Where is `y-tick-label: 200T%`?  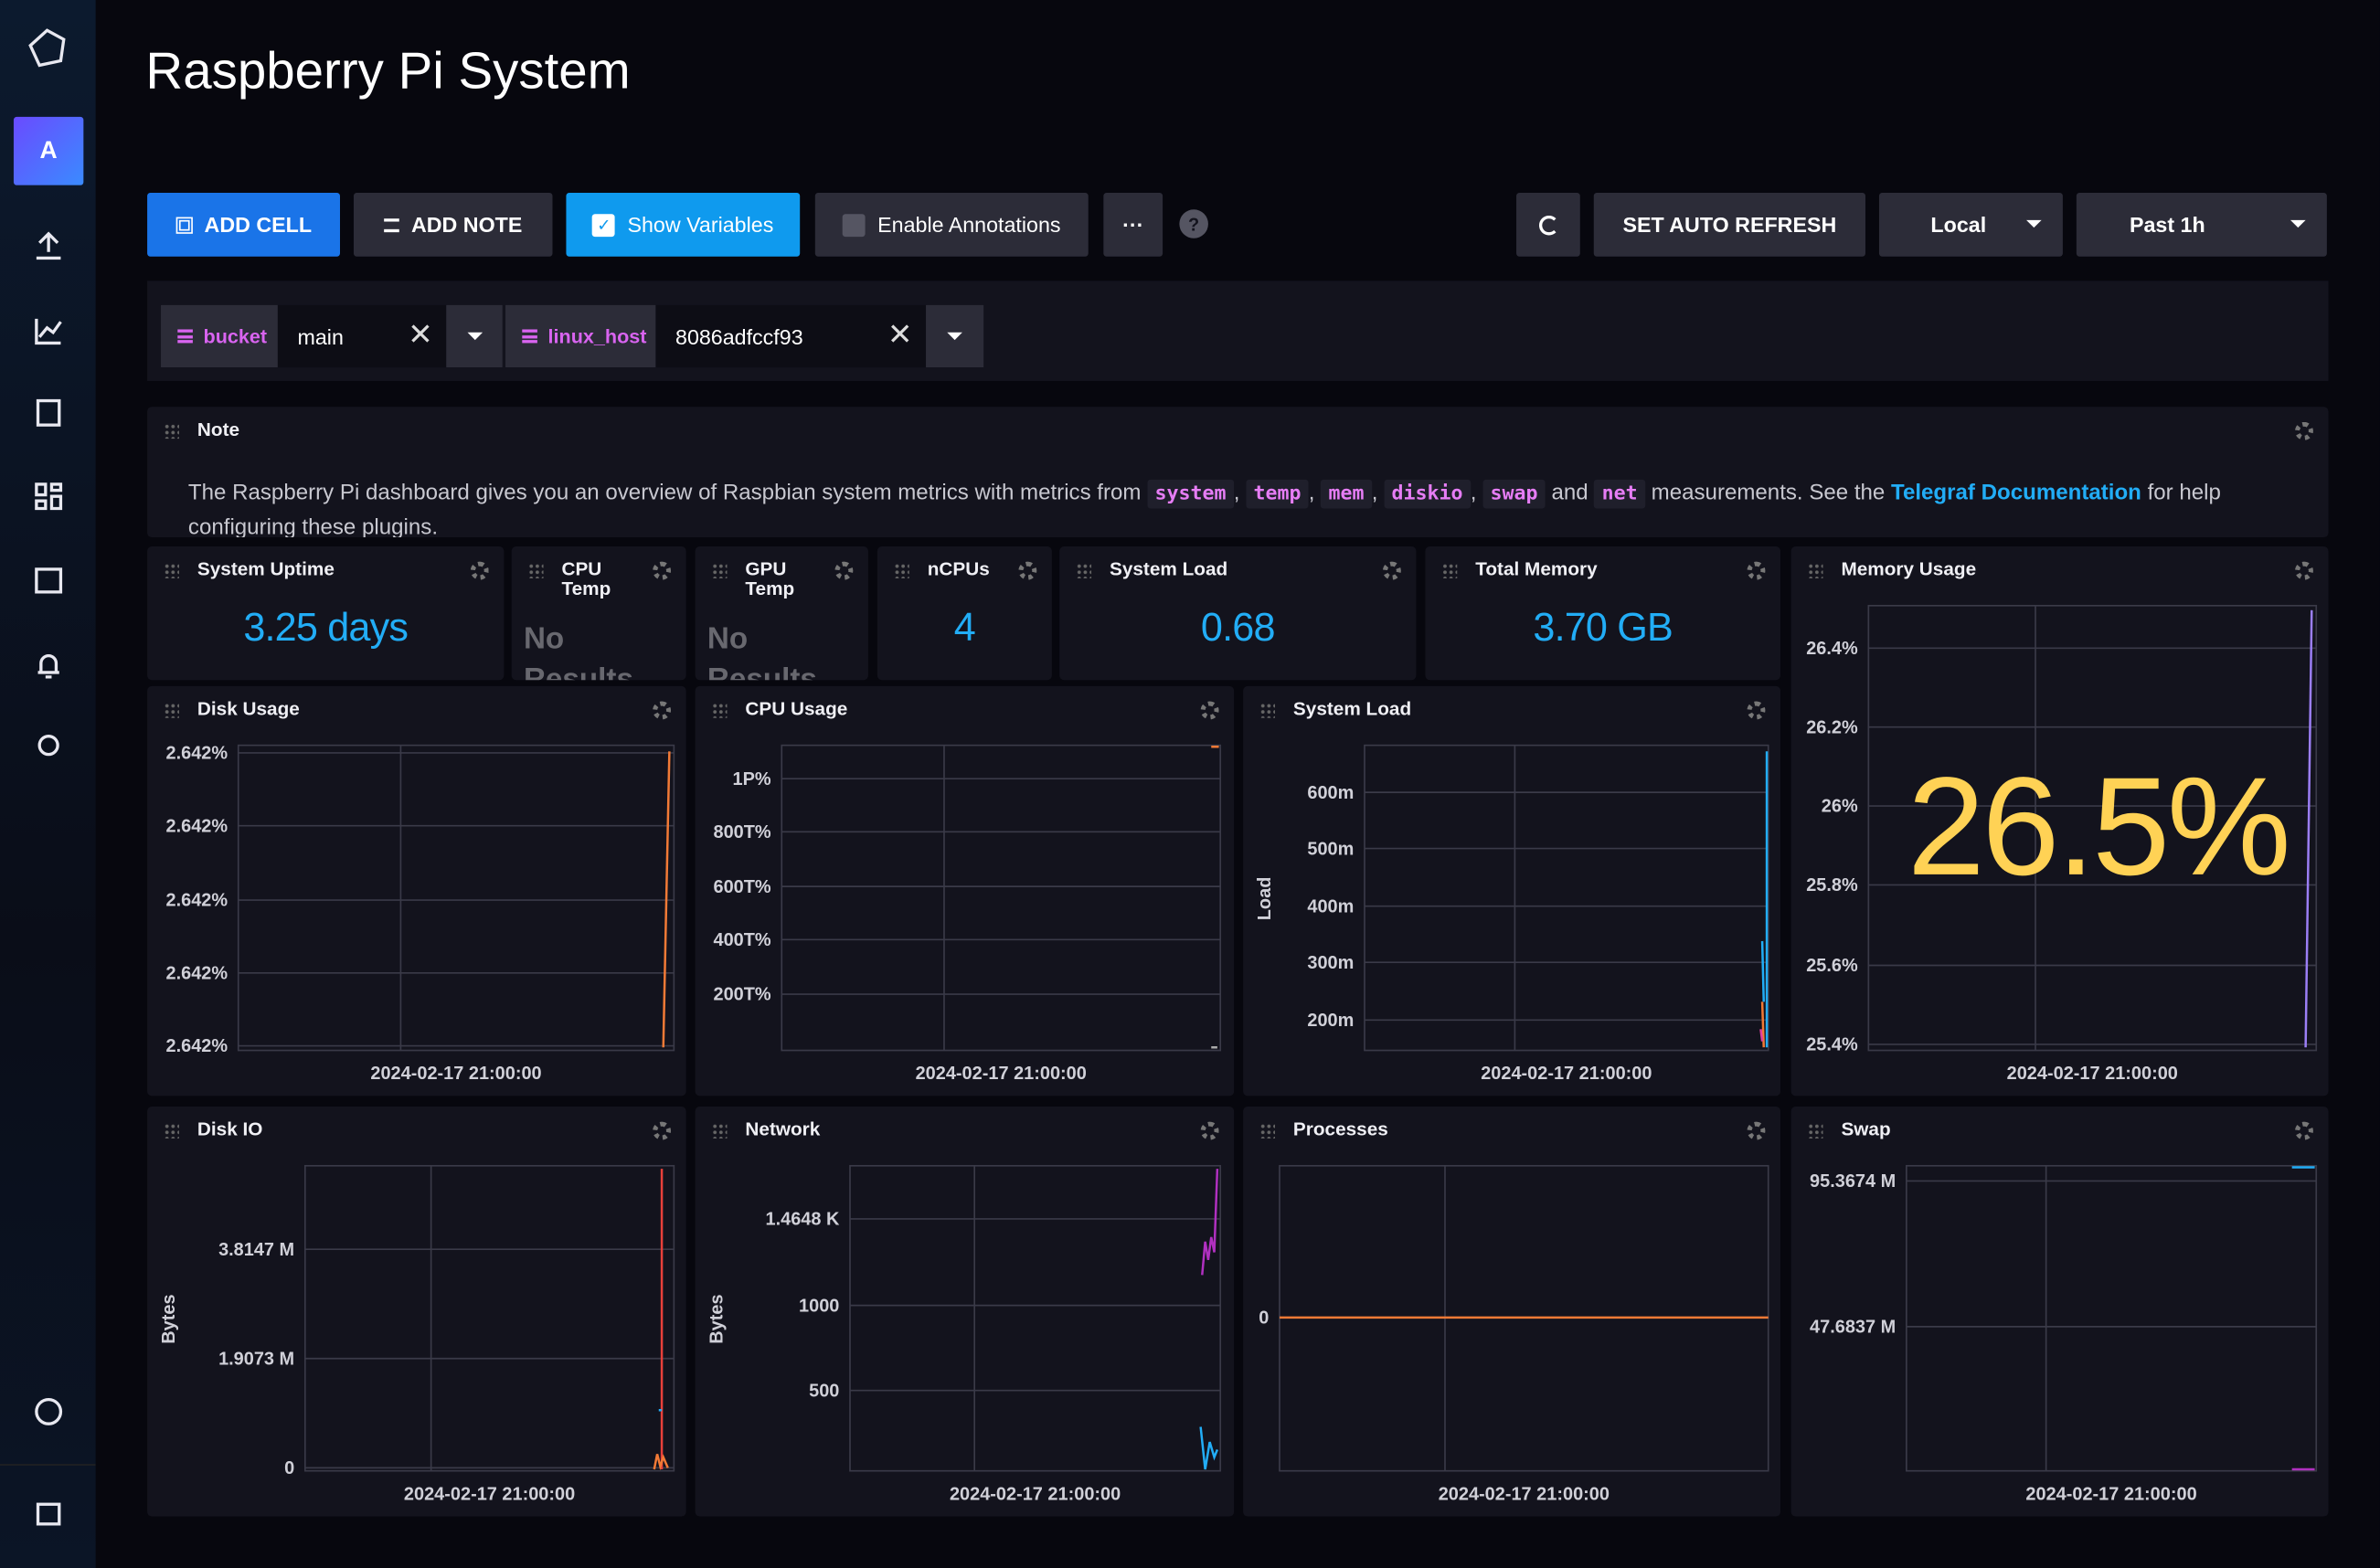 y-tick-label: 200T% is located at coordinates (742, 994).